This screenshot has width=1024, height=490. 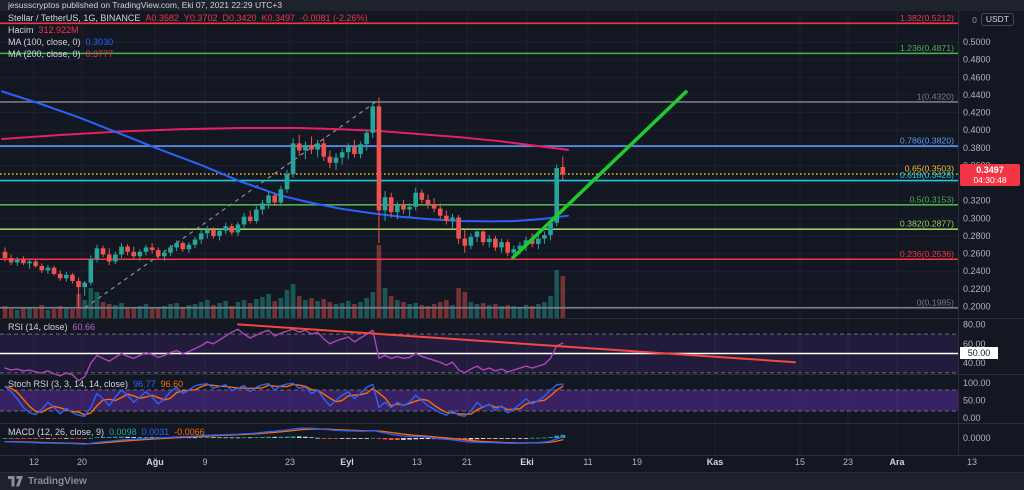 What do you see at coordinates (974, 344) in the screenshot?
I see `scale-label: 60.00` at bounding box center [974, 344].